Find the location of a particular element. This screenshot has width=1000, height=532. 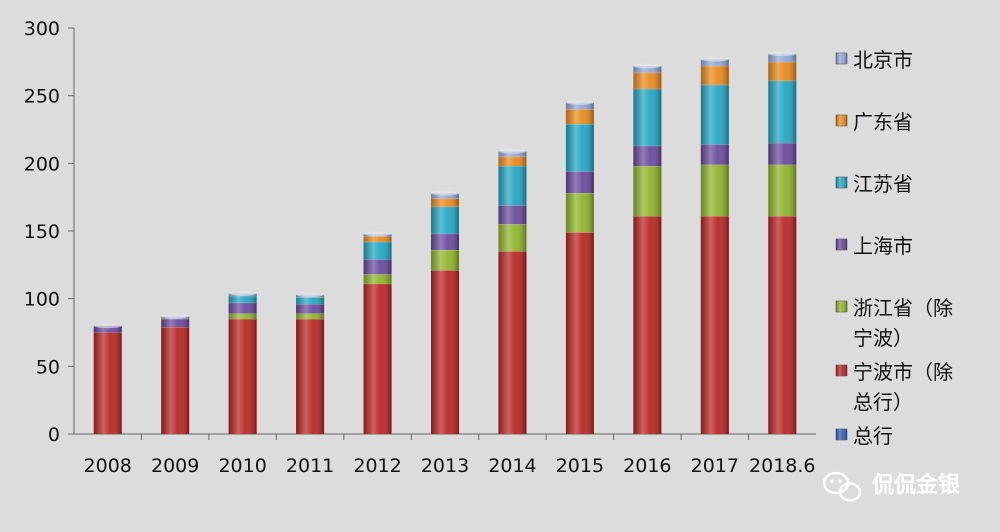

y-tick-label: 200 is located at coordinates (42, 164).